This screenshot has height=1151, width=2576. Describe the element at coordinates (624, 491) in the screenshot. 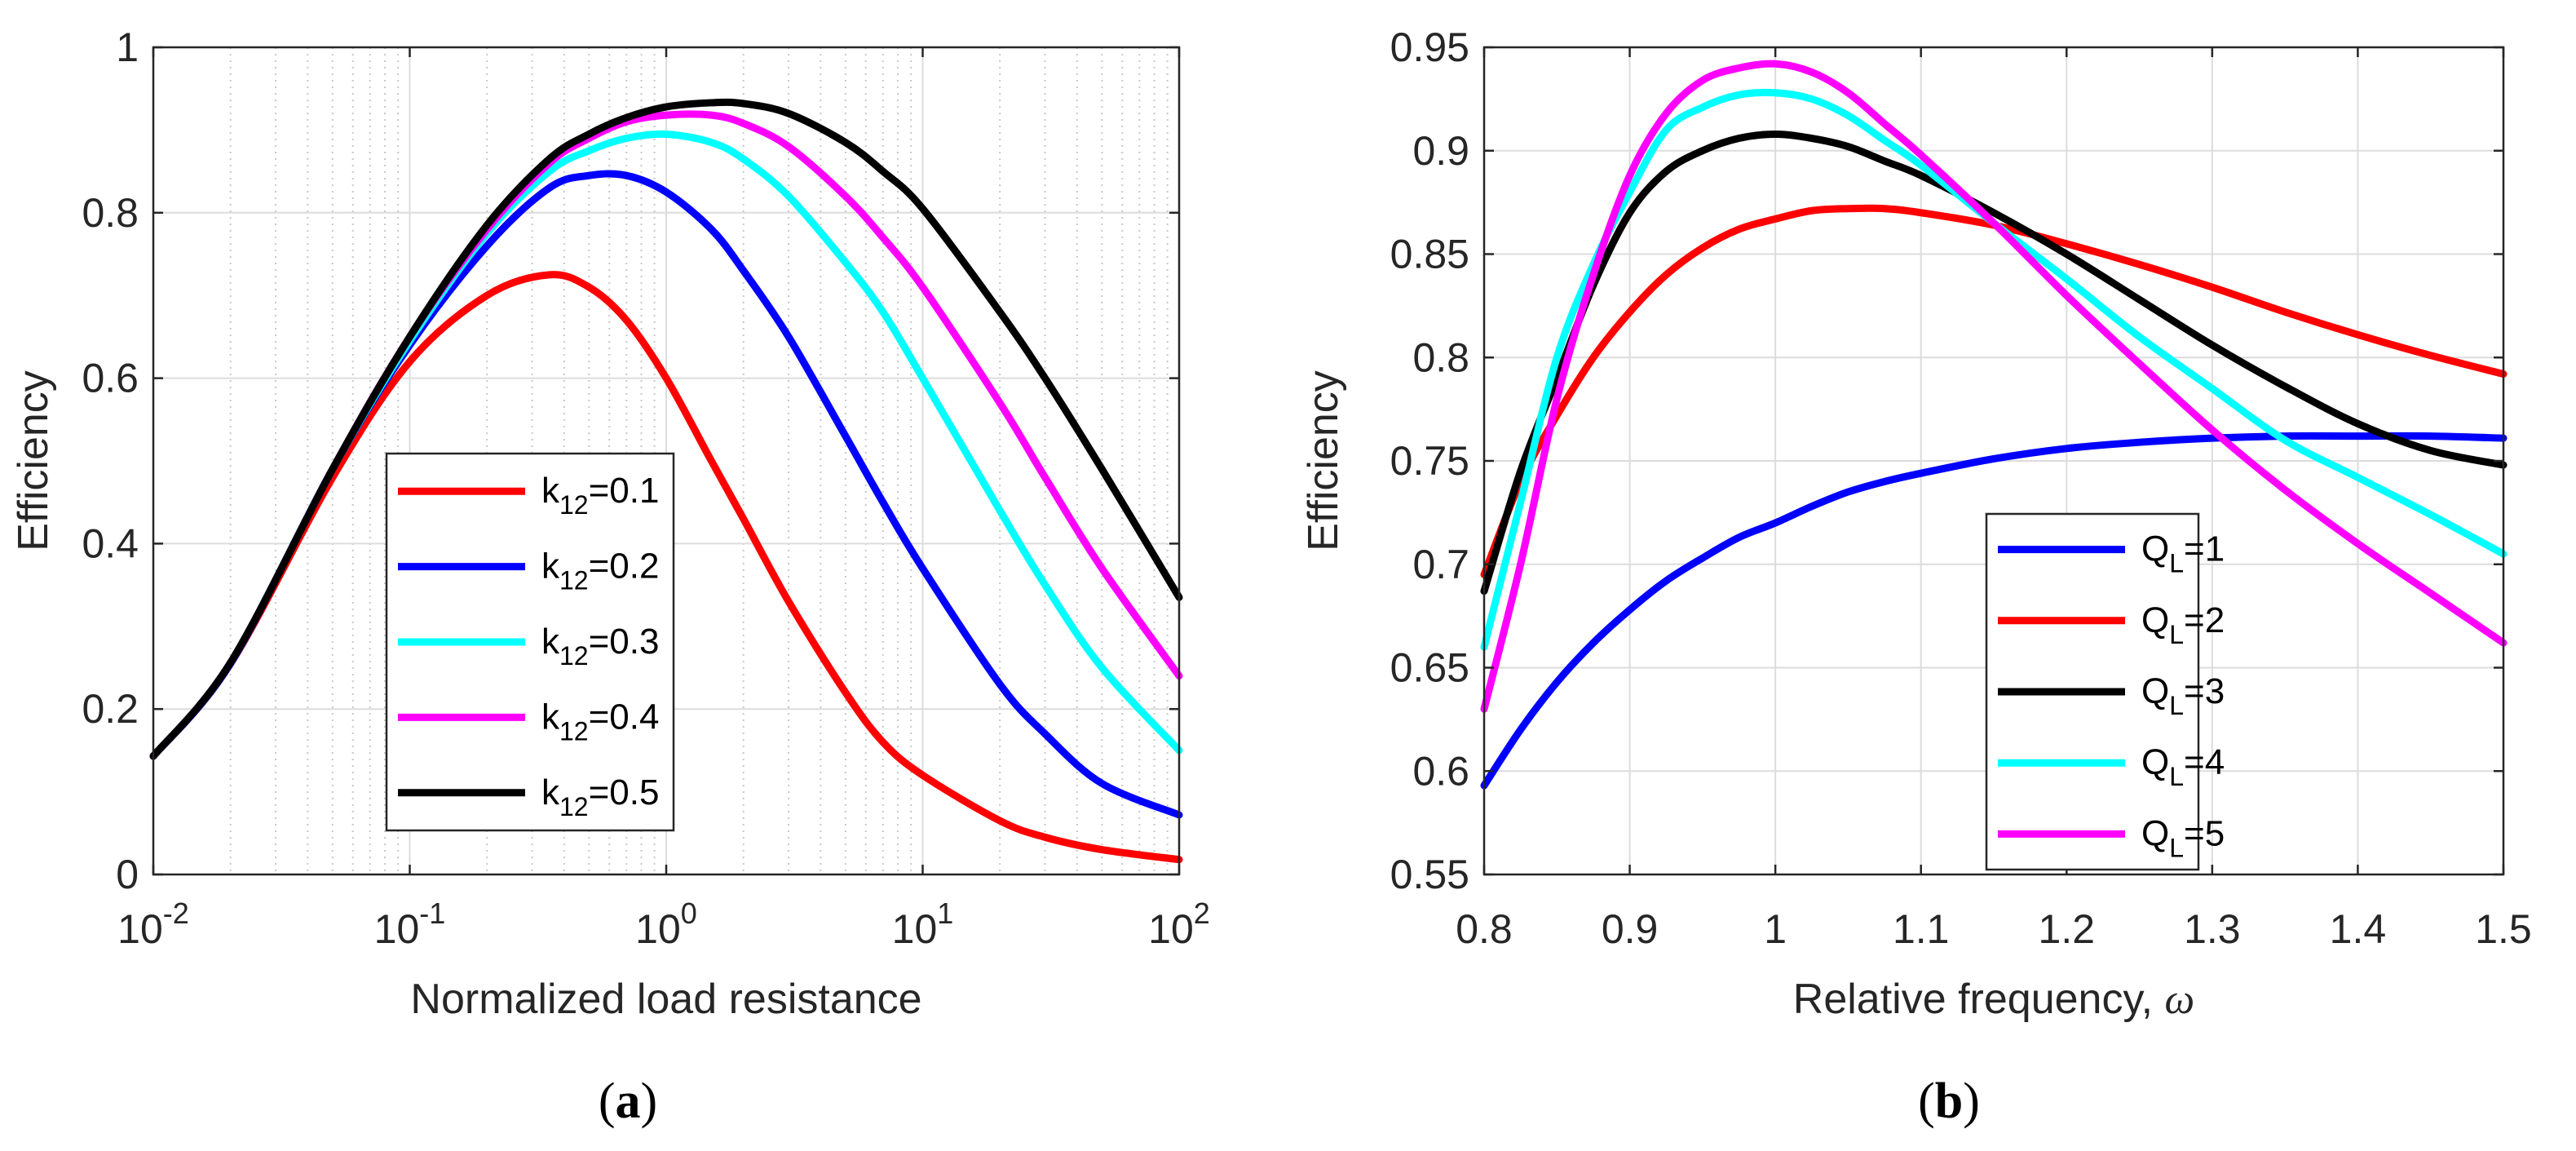

I see `legend-label-tail: =0.1` at that location.